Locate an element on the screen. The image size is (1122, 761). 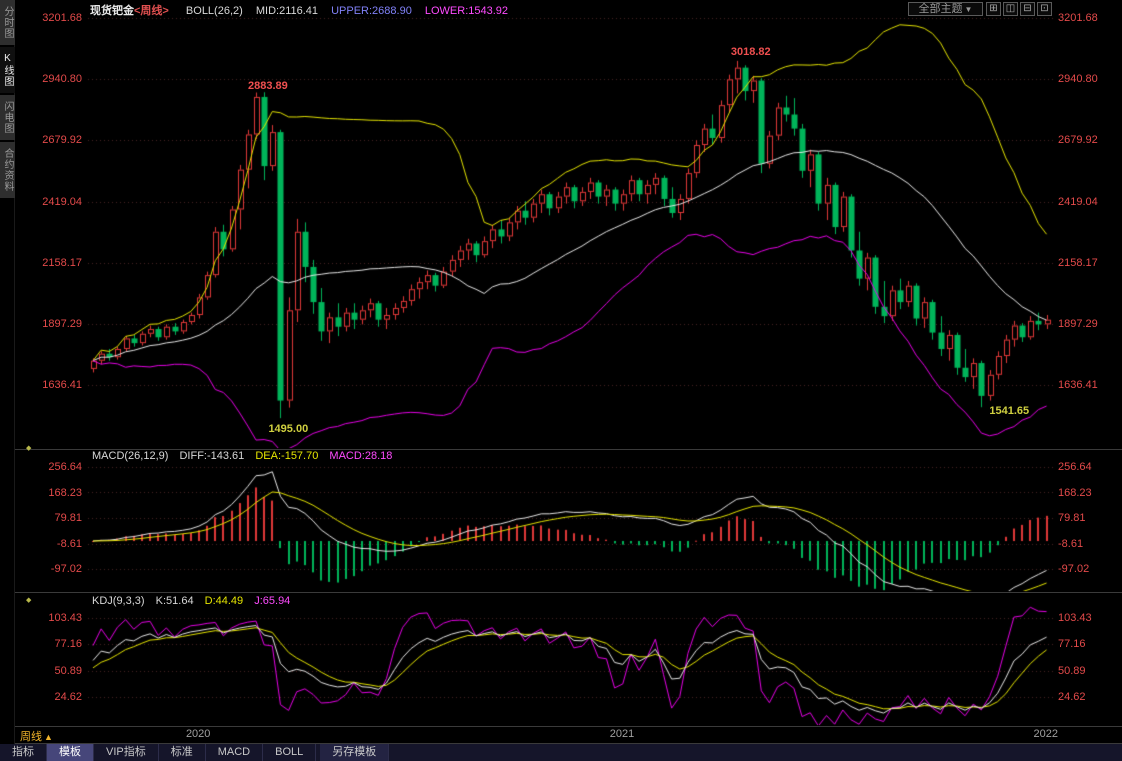
macd-axis-label-right: 256.64 is located at coordinates (1075, 467).